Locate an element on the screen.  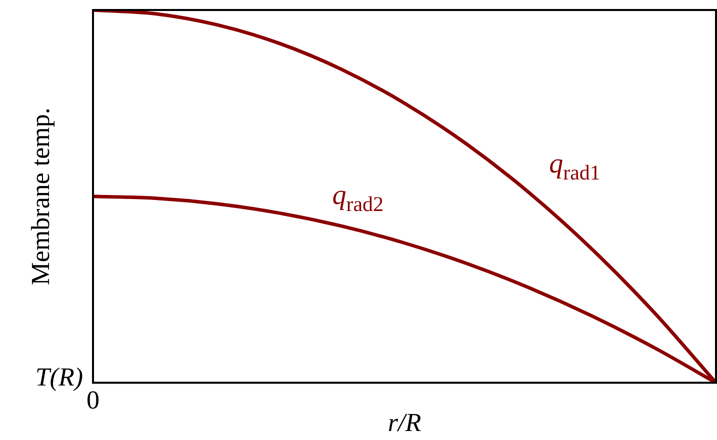
x-axis-title: r/R is located at coordinates (405, 423).